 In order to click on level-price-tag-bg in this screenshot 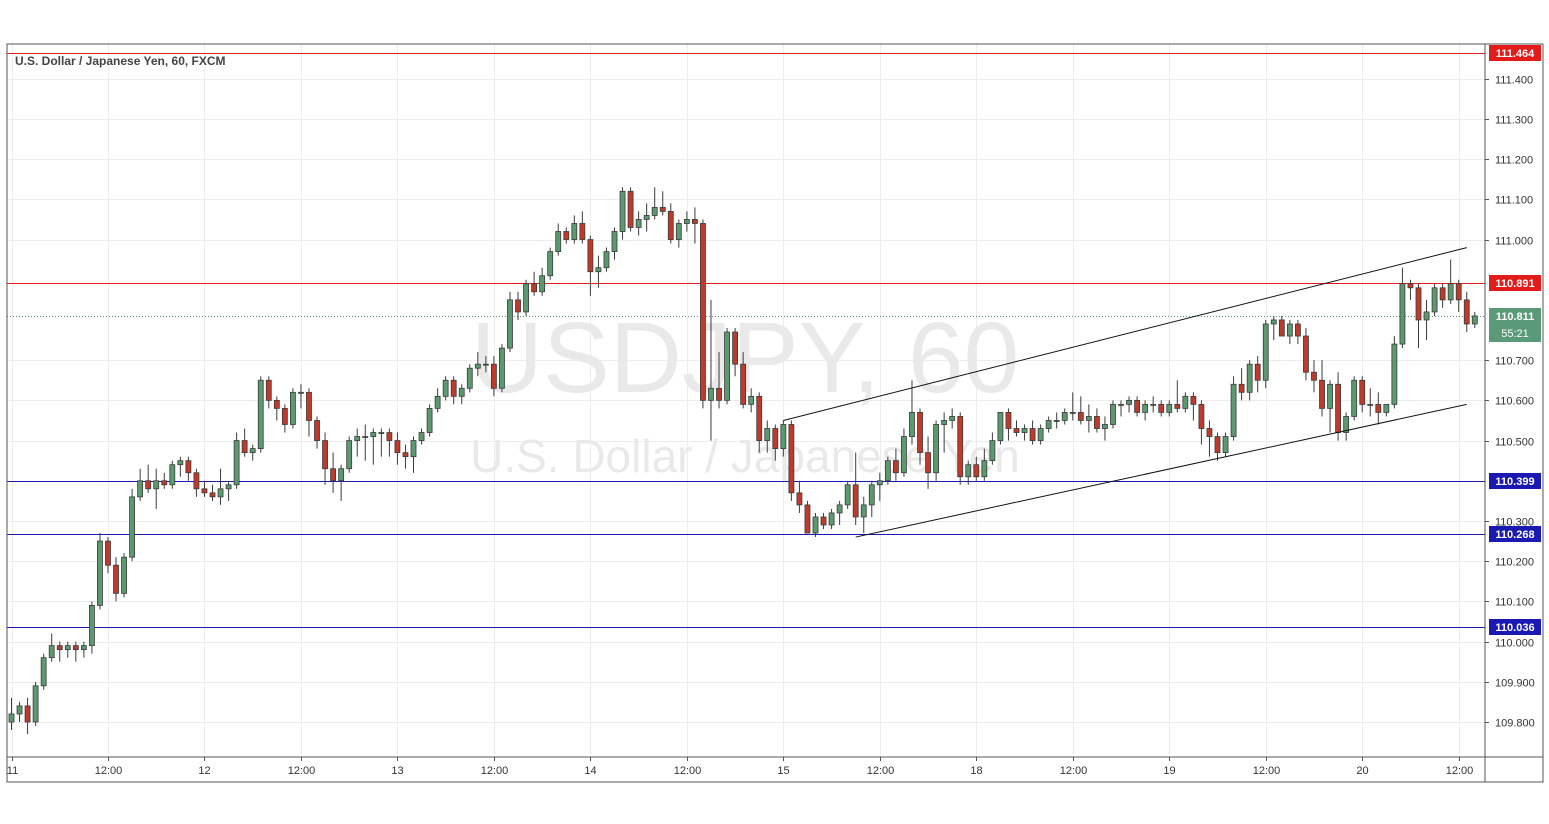, I will do `click(1515, 53)`.